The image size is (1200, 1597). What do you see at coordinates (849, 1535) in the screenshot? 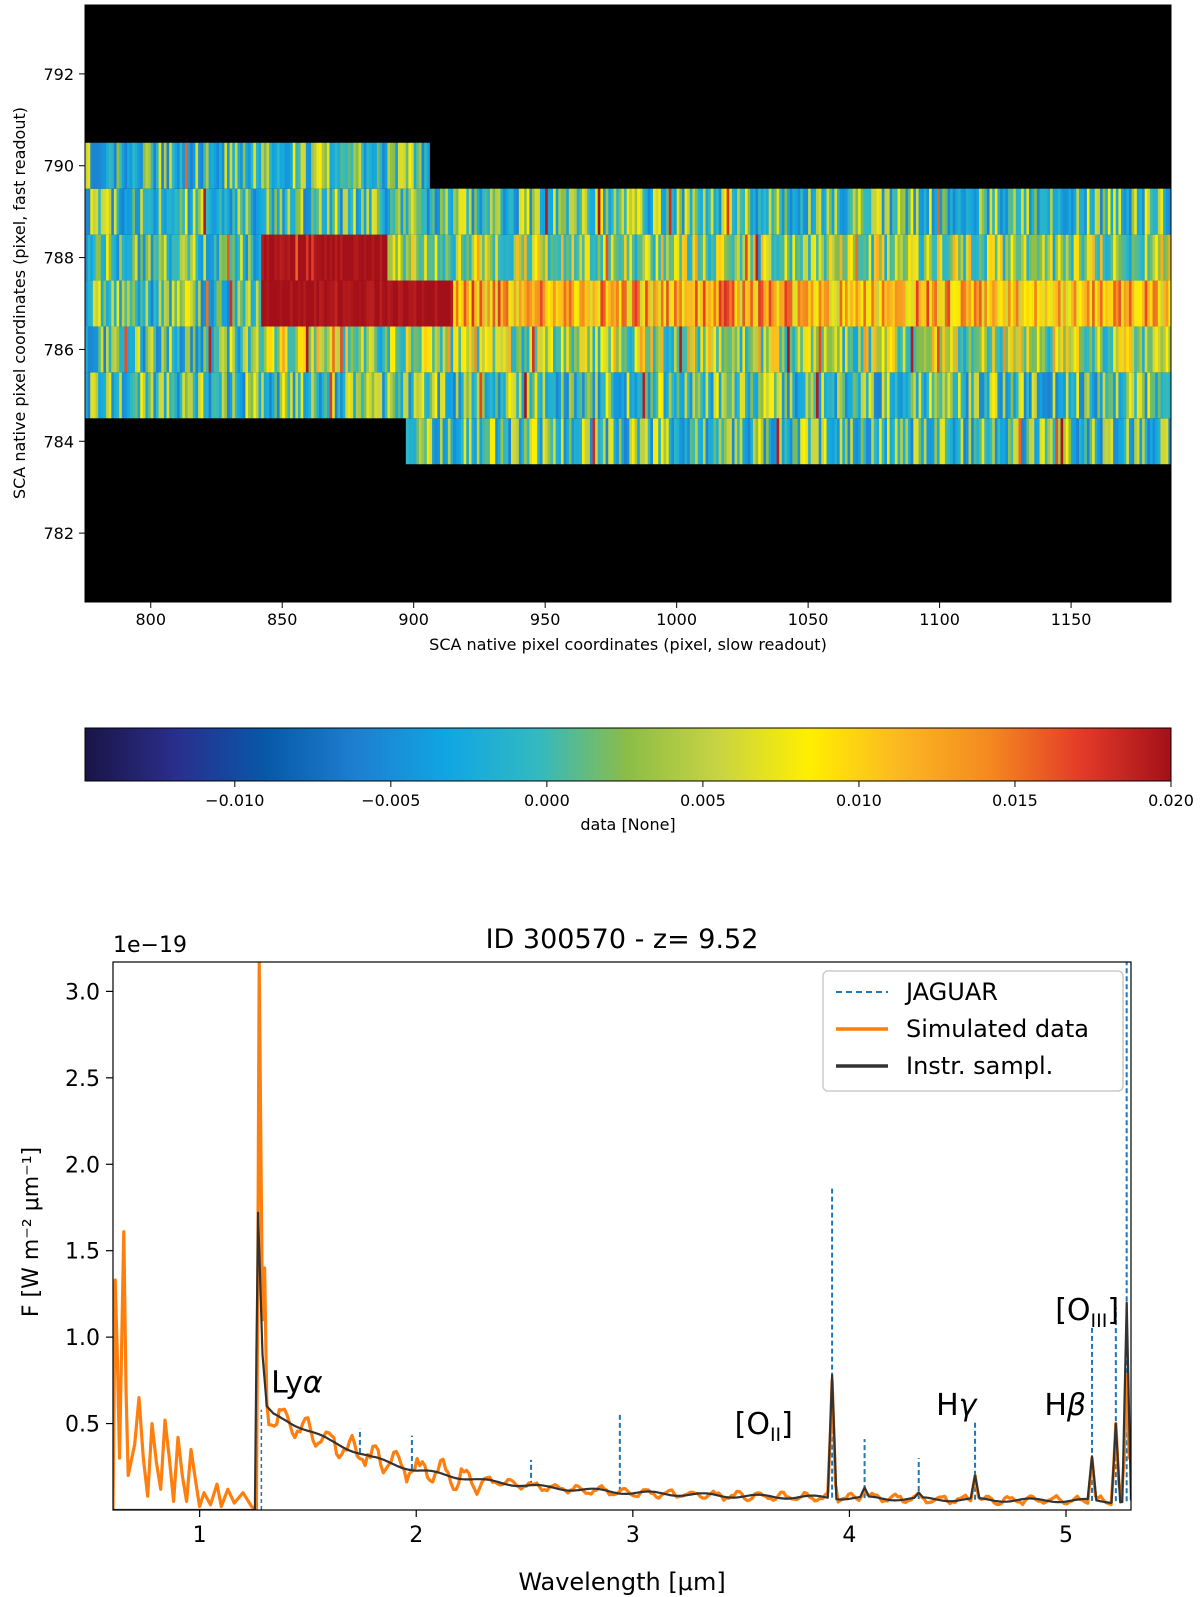
I see `x-tick-label: 4` at bounding box center [849, 1535].